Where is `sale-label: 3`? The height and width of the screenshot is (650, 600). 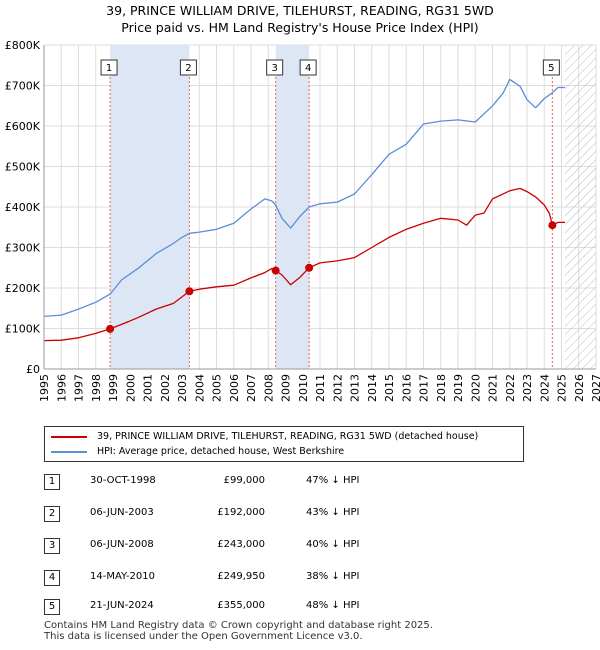
sale-label: 3 is located at coordinates (274, 68).